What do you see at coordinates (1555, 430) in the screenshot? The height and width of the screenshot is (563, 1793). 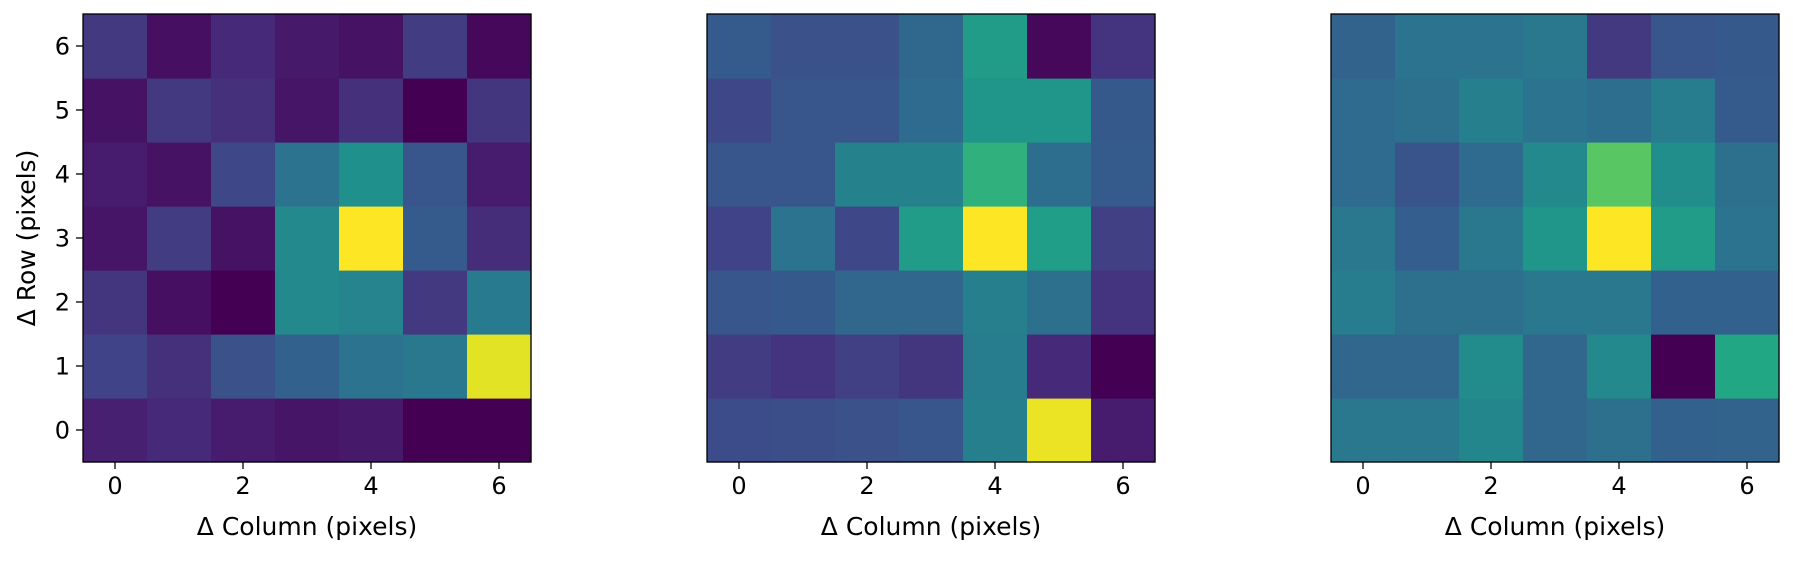 I see `heatmap-cell-r0-c3` at bounding box center [1555, 430].